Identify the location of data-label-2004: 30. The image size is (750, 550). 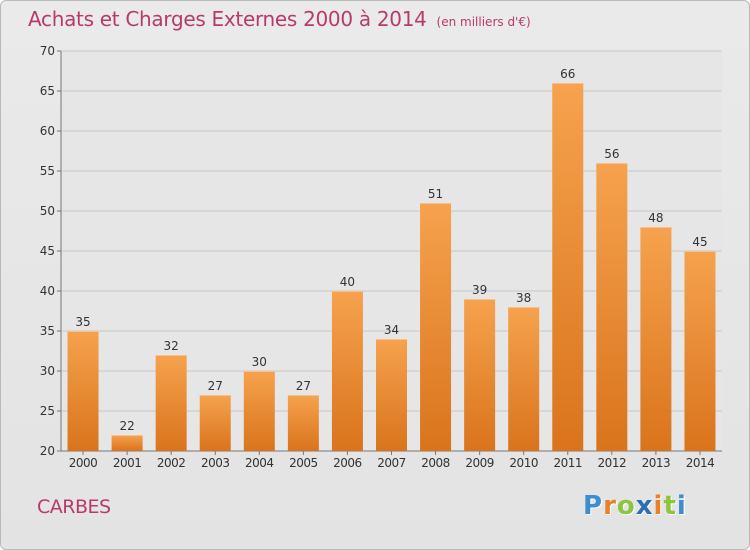
(259, 362).